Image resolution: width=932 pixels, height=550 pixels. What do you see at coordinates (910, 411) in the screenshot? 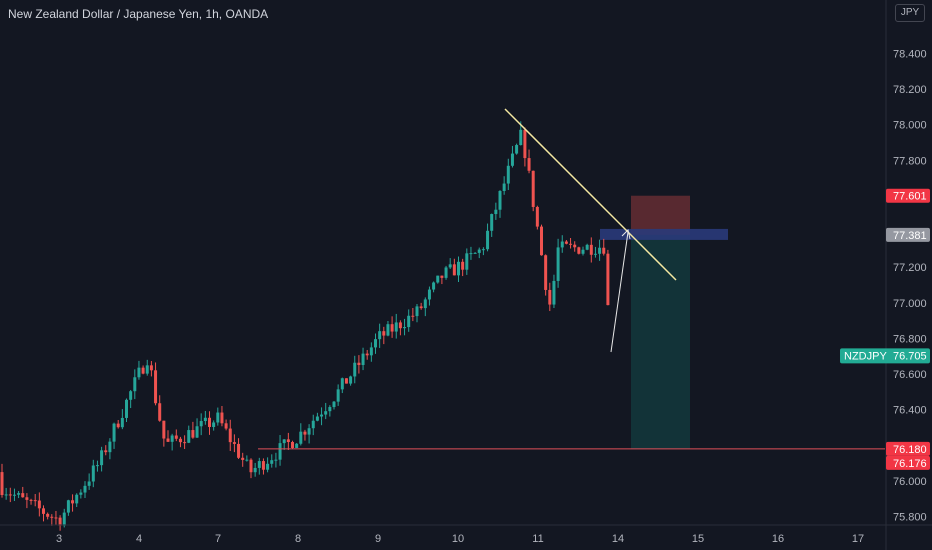
I see `price-tick-label: 76.400` at bounding box center [910, 411].